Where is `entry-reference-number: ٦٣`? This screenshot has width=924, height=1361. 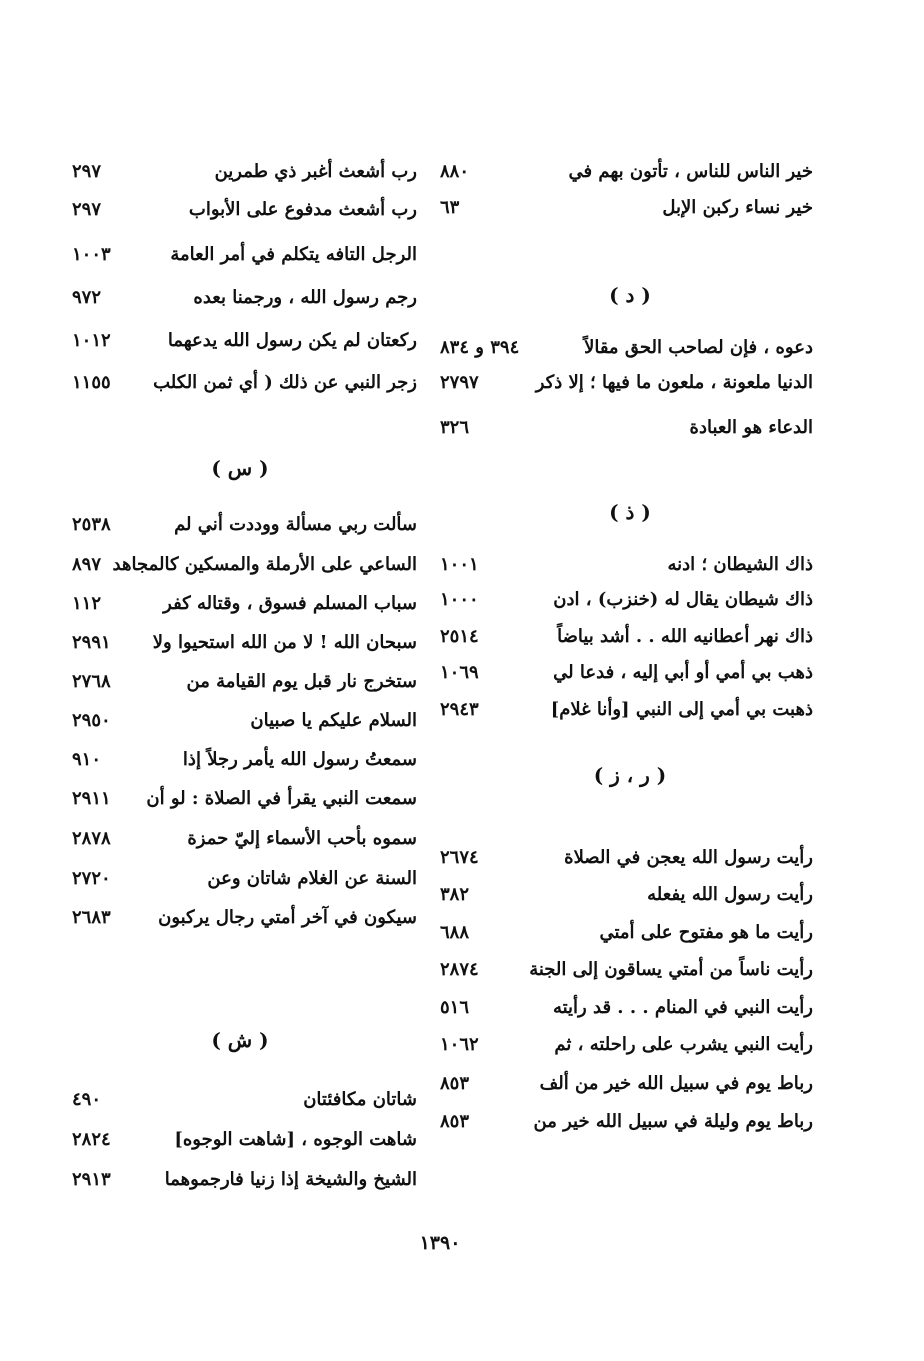 entry-reference-number: ٦٣ is located at coordinates (450, 207).